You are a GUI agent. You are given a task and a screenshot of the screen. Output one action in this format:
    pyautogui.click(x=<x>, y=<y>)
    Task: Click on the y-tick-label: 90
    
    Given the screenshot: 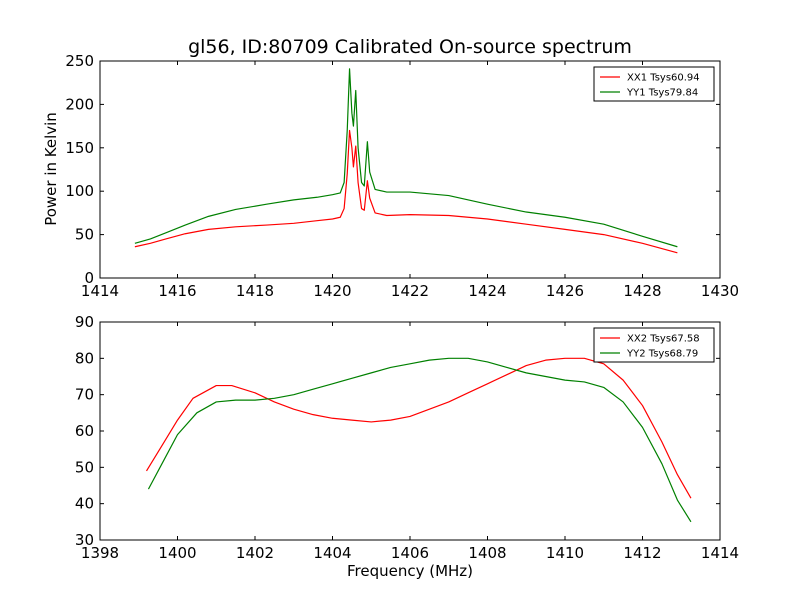 What is the action you would take?
    pyautogui.click(x=84, y=322)
    